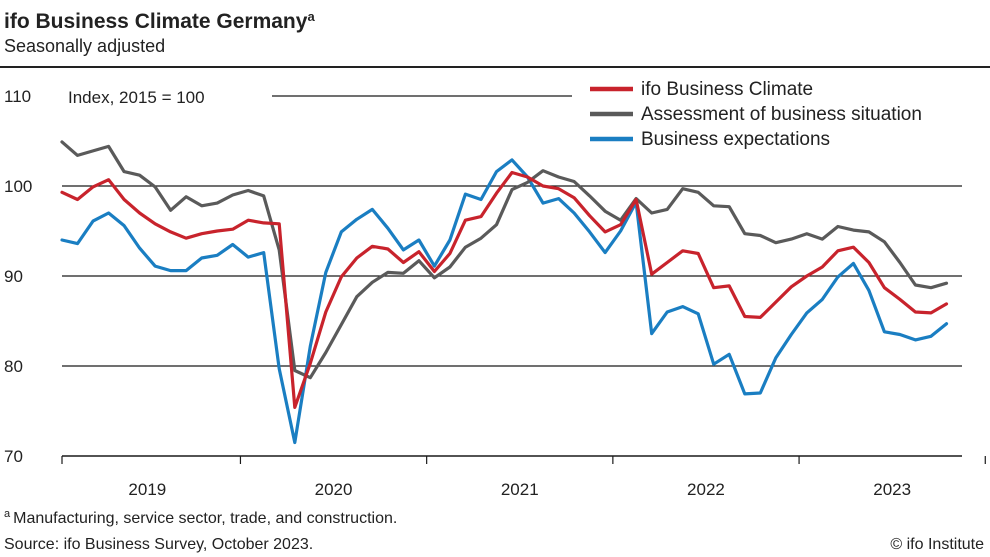 This screenshot has height=557, width=990. Describe the element at coordinates (334, 489) in the screenshot. I see `x-tick-label: 2020` at that location.